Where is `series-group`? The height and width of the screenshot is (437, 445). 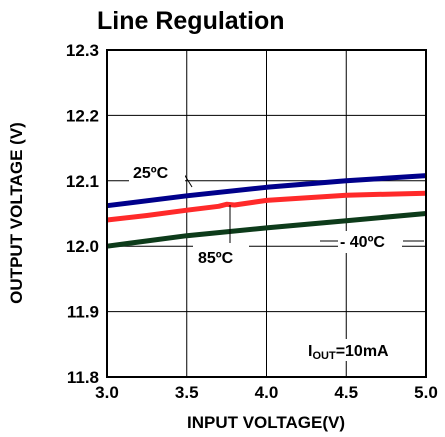
series-group is located at coordinates (266, 211).